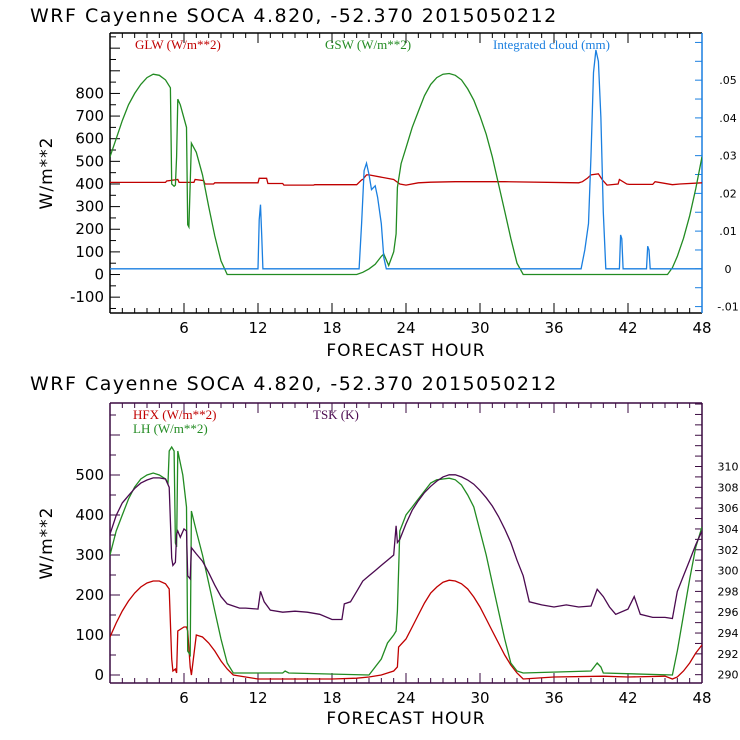 This screenshot has width=740, height=740. What do you see at coordinates (89, 93) in the screenshot?
I see `y-tick-label-left: 800` at bounding box center [89, 93].